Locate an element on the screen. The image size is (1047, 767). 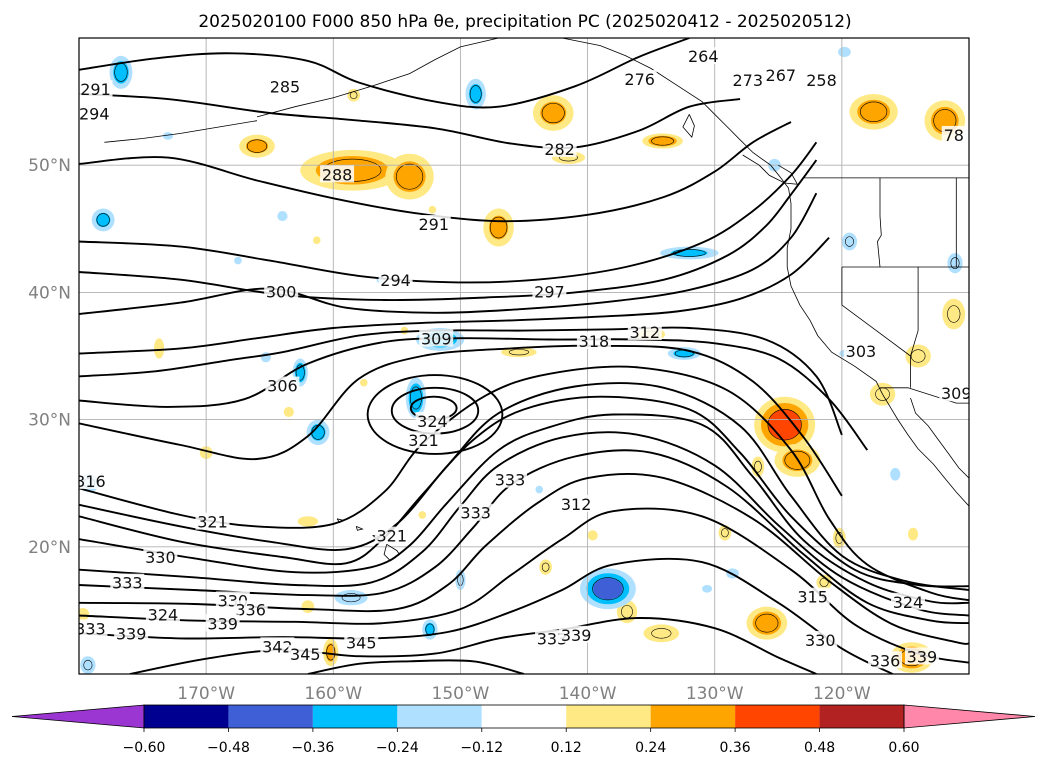
colorbar-extend-high is located at coordinates (969, 716).